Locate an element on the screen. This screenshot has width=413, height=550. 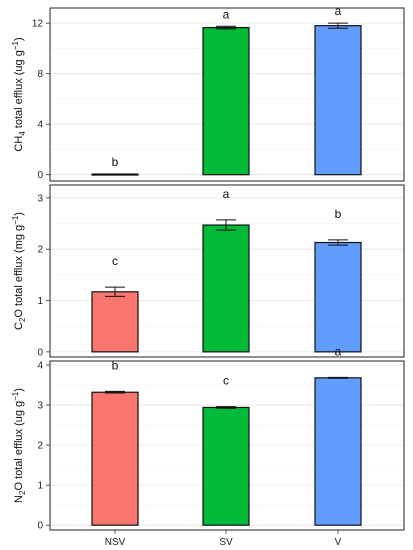
y-axis-title-part: 4 is located at coordinates (22, 133).